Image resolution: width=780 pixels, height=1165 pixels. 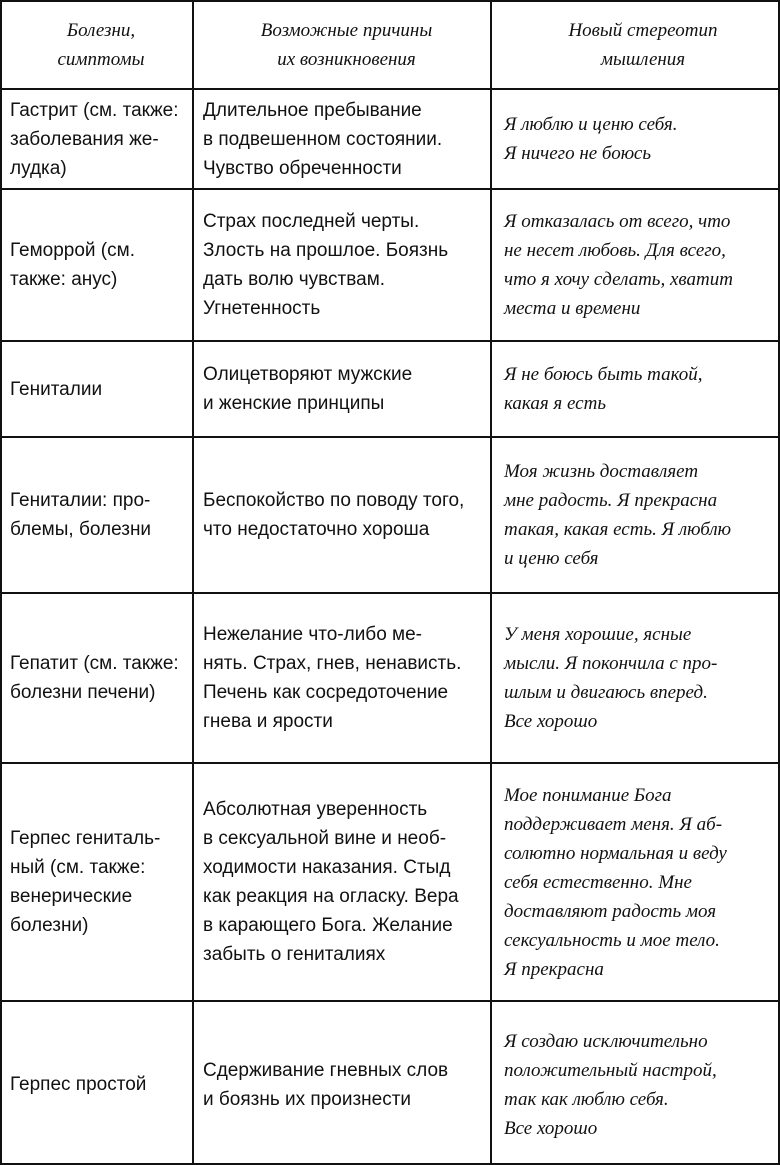 I want to click on cell-line: Печень как сосредоточение, so click(x=326, y=692).